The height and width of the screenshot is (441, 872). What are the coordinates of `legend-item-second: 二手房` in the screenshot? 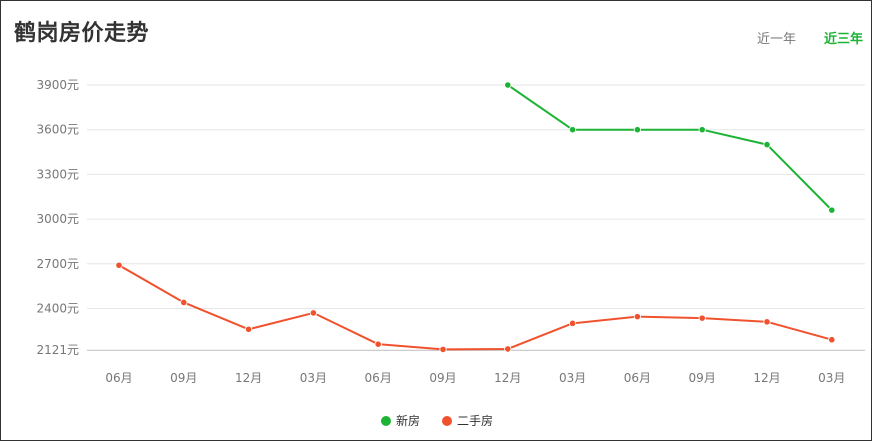 It's located at (467, 420).